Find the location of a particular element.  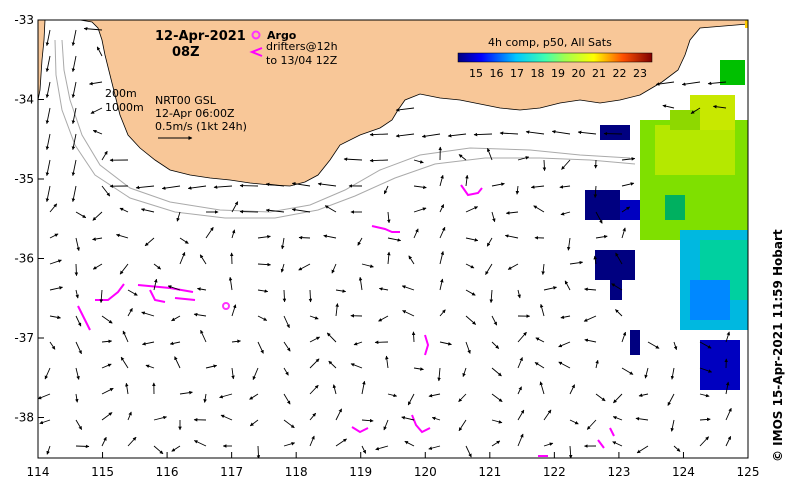

colorbar-tick-label: 18 is located at coordinates (538, 73).